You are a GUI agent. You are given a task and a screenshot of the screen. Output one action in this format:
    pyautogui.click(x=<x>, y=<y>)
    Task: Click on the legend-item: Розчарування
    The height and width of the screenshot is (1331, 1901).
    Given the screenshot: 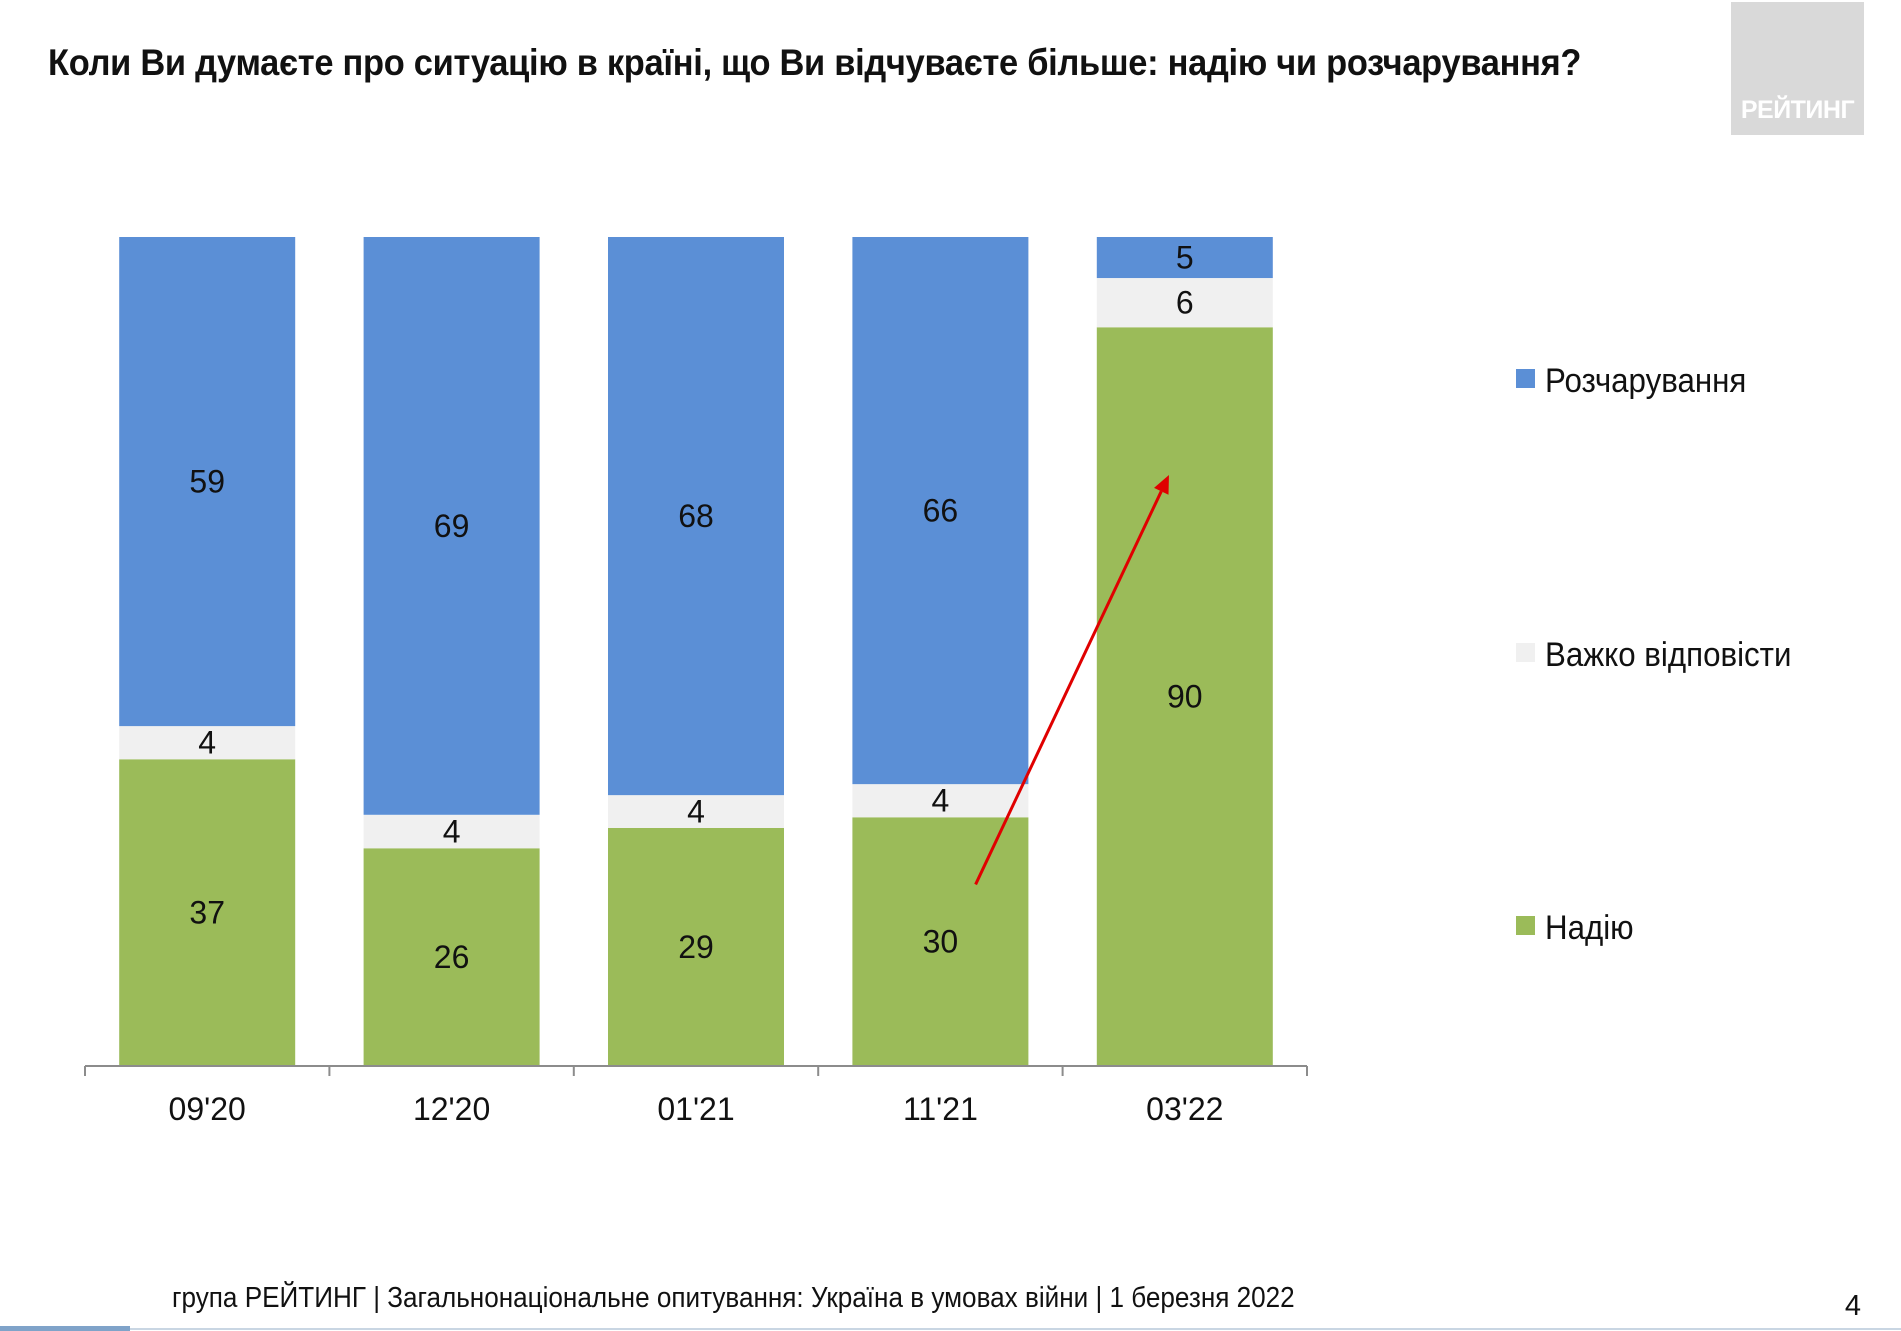 What is the action you would take?
    pyautogui.click(x=1640, y=380)
    